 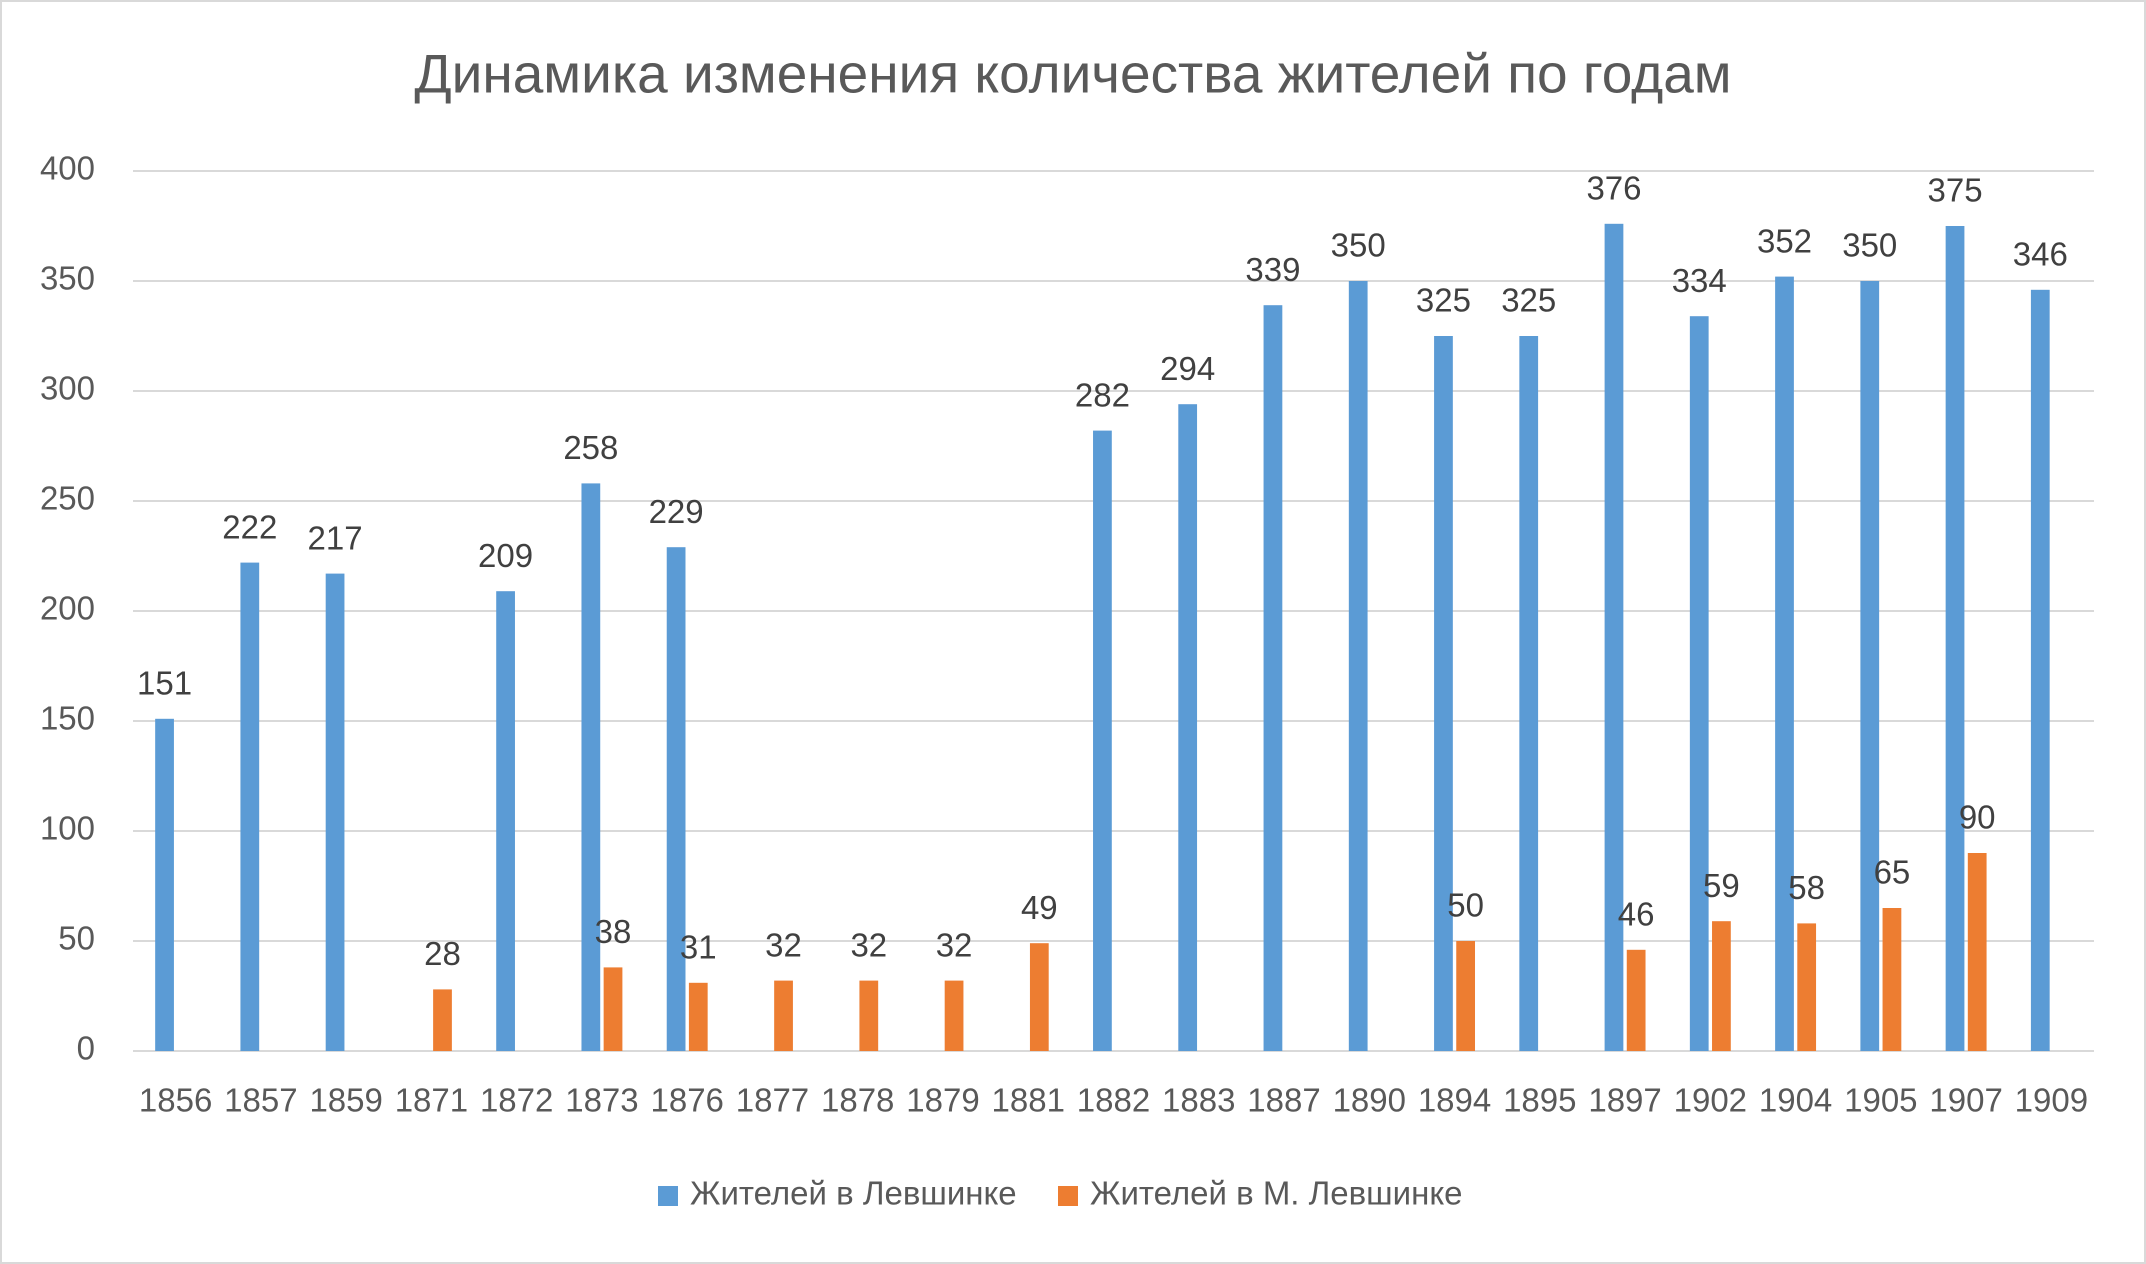 What do you see at coordinates (1039, 907) in the screenshot?
I see `data-label: 49` at bounding box center [1039, 907].